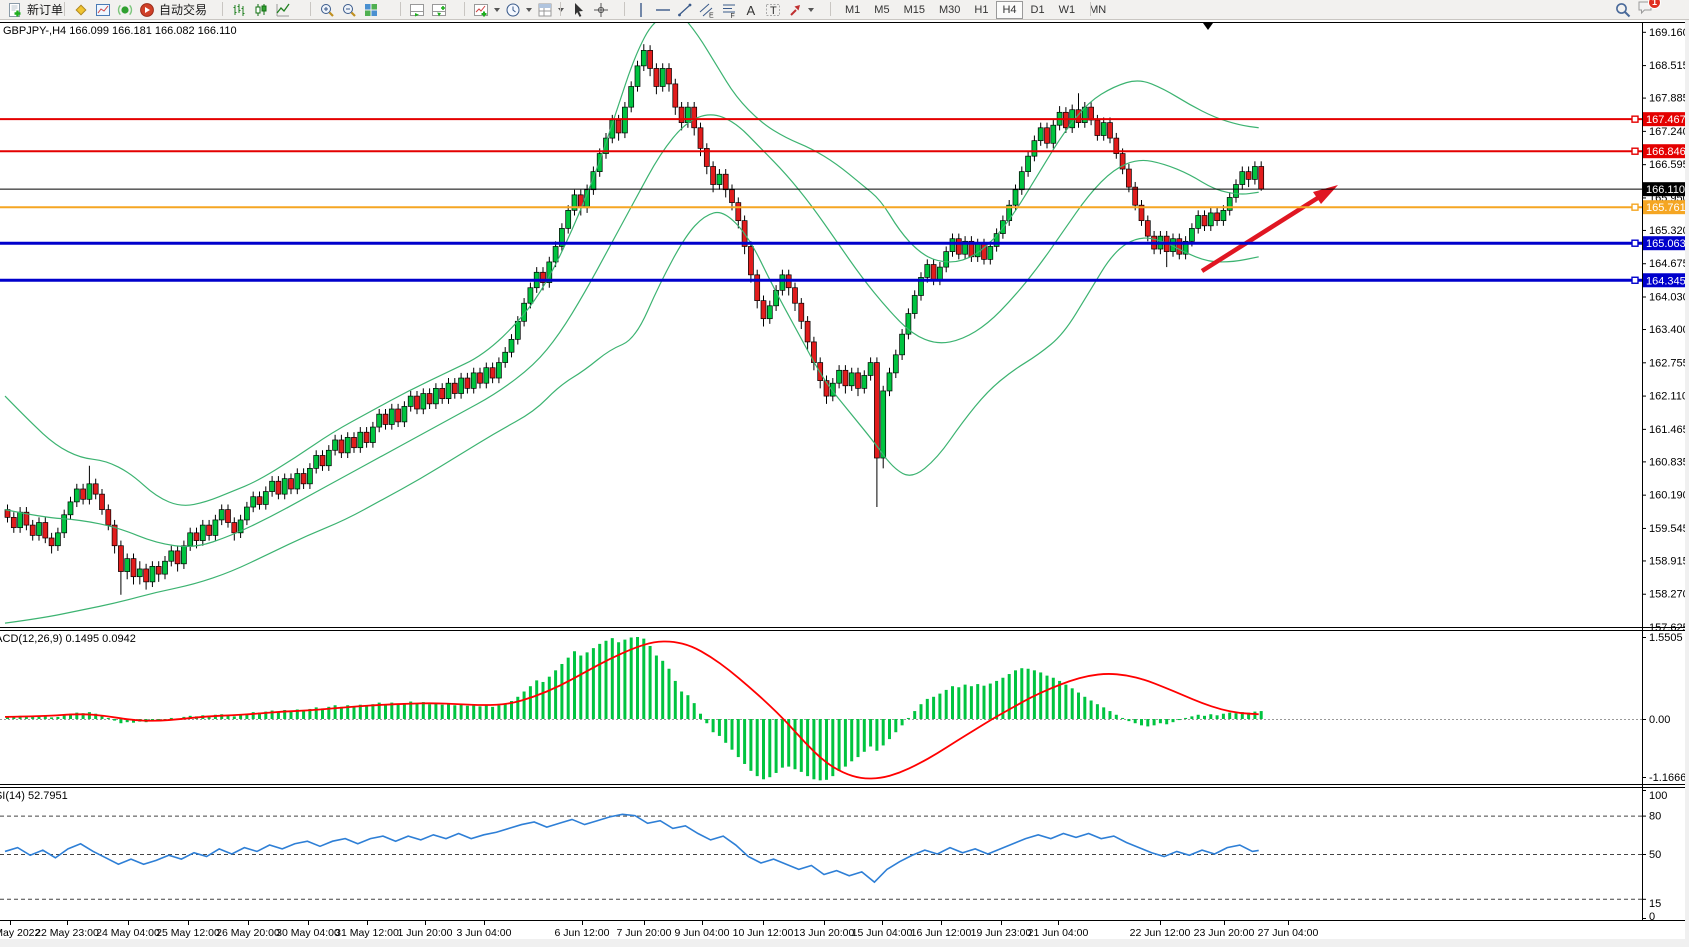  I want to click on add-indicator-icon, so click(481, 10).